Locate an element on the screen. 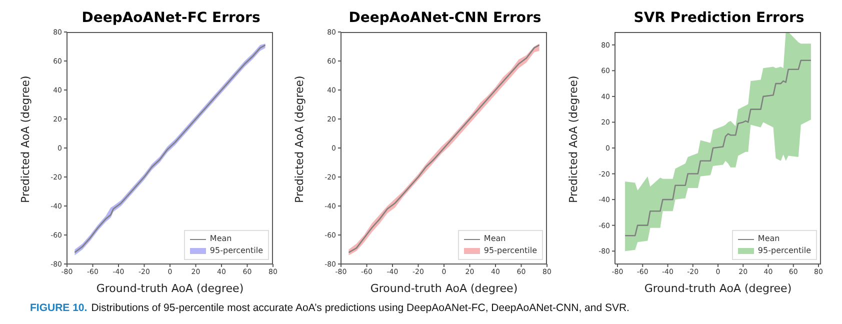  chart-title: DeepAoANet-CNN Errors is located at coordinates (445, 19).